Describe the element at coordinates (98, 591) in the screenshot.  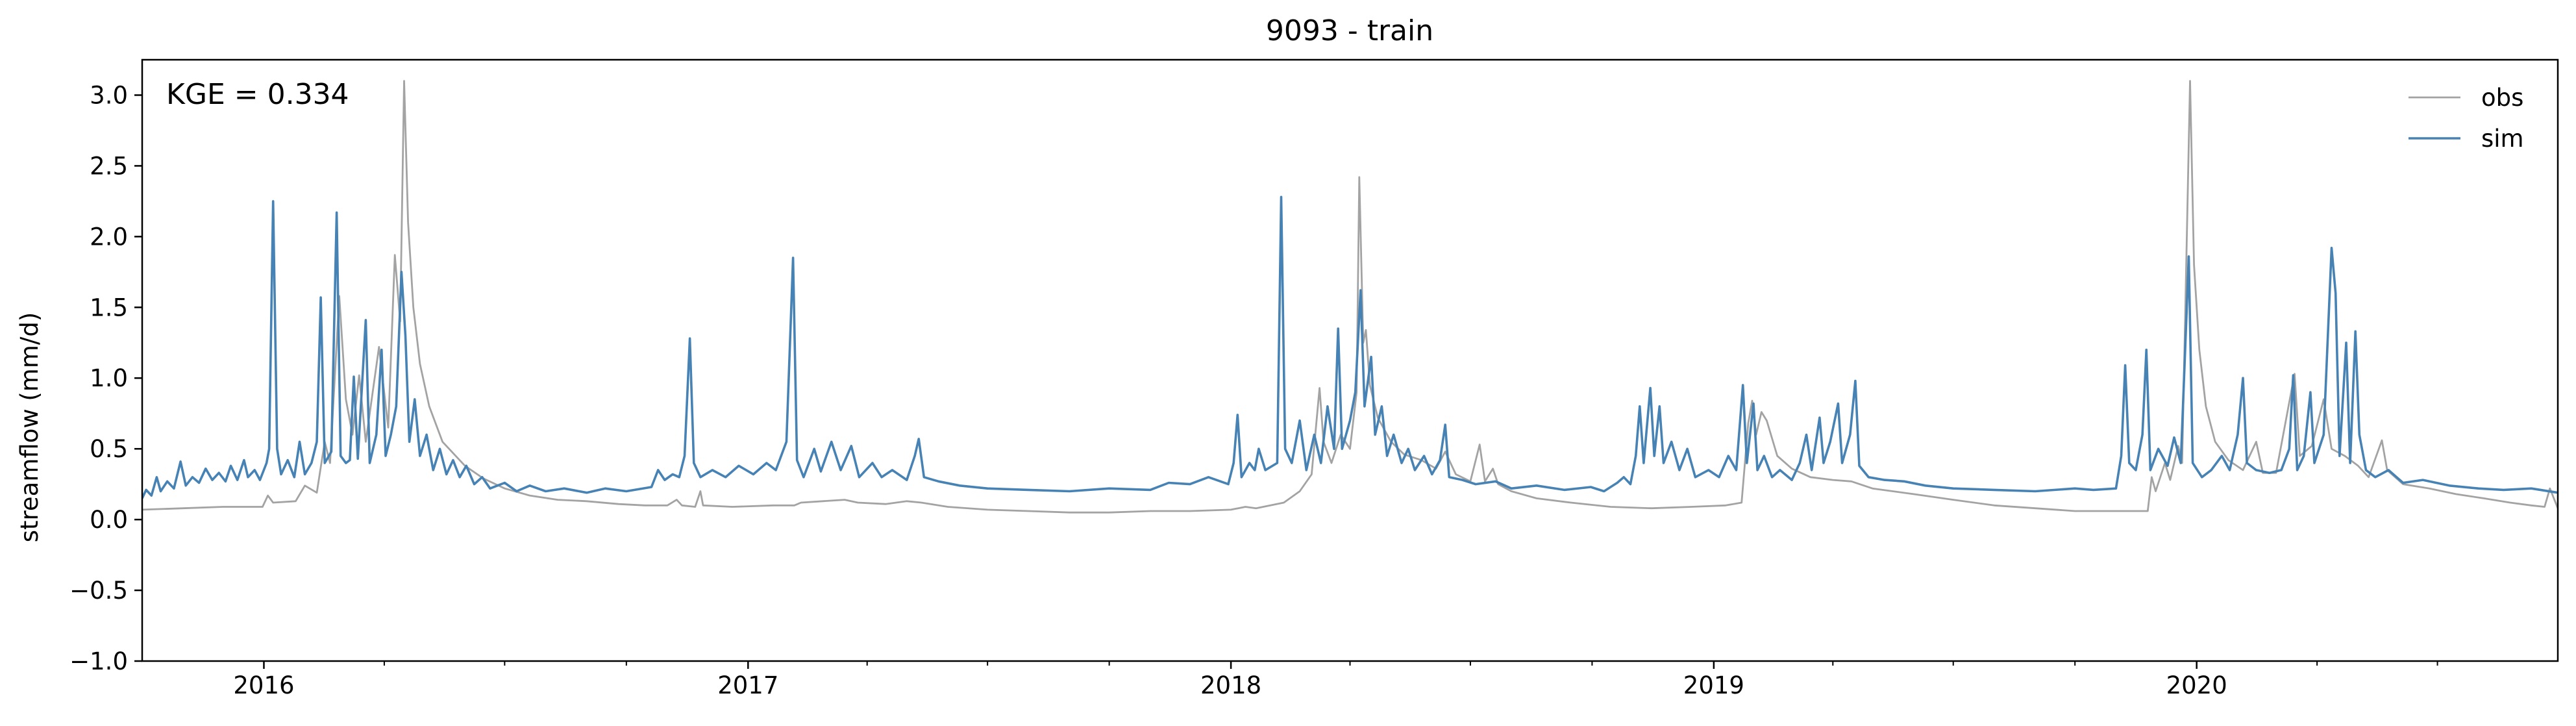
I see `y-tick-label: −0.5` at that location.